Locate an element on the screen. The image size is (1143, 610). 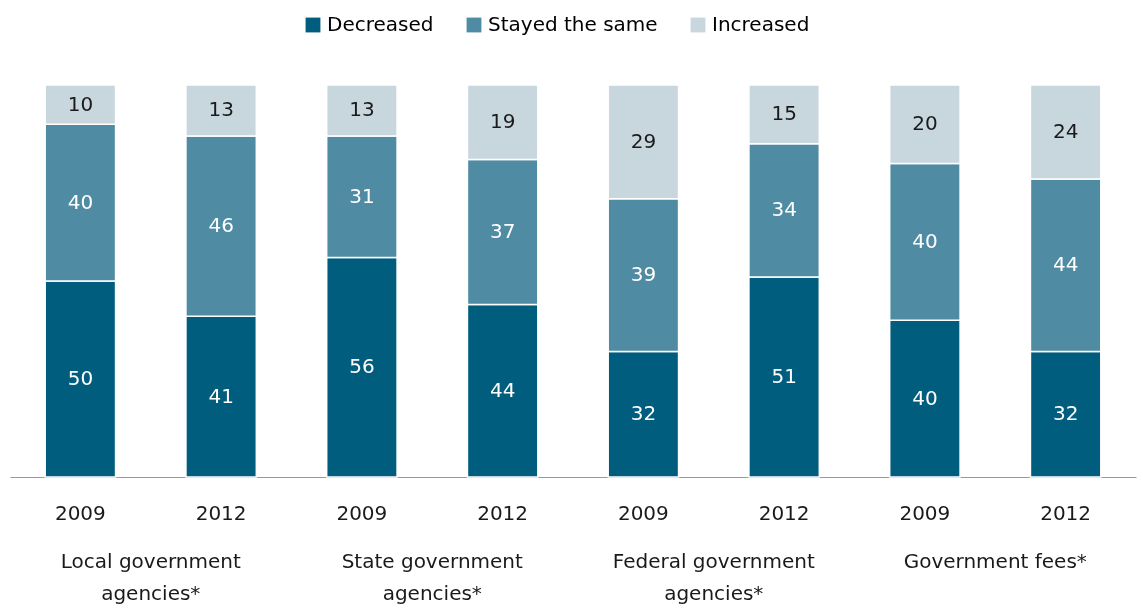
data-label: 50 is located at coordinates (80, 378).